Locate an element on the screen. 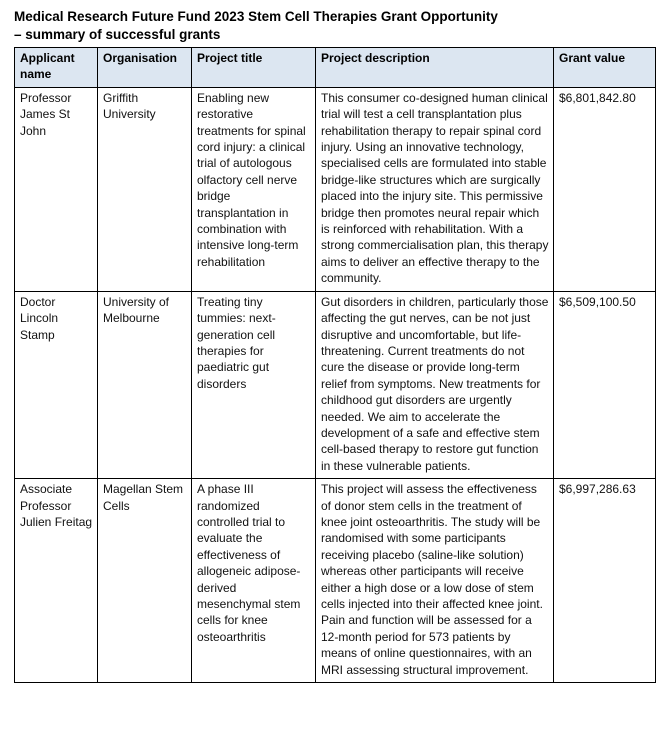  cell-grant-value: $6,997,286.63 is located at coordinates (604, 581).